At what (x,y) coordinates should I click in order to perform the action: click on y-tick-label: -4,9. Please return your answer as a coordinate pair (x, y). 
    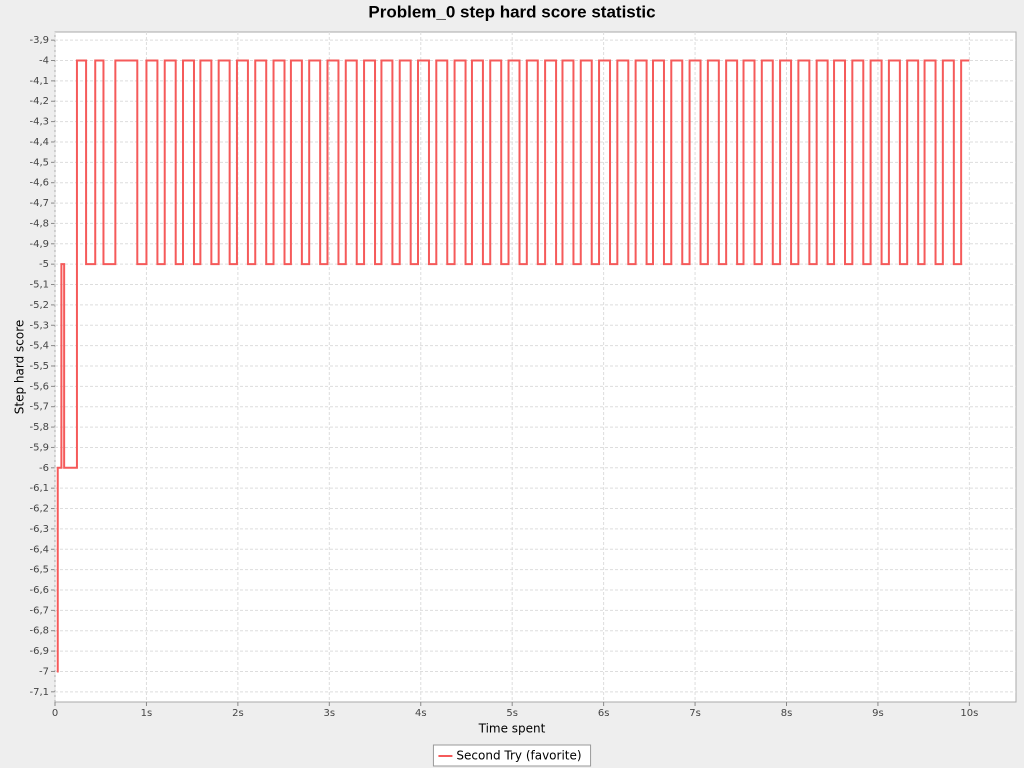
    Looking at the image, I should click on (39, 244).